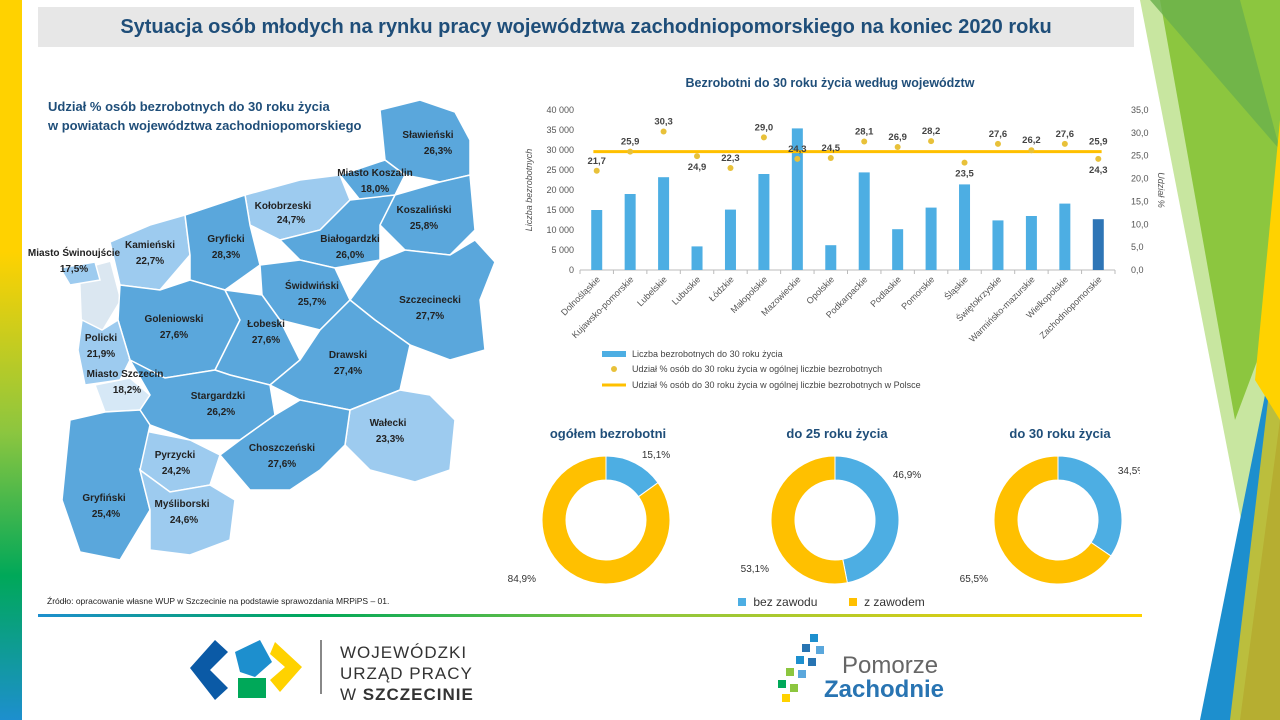  I want to click on label-kamienski-value: 22,7%, so click(150, 261).